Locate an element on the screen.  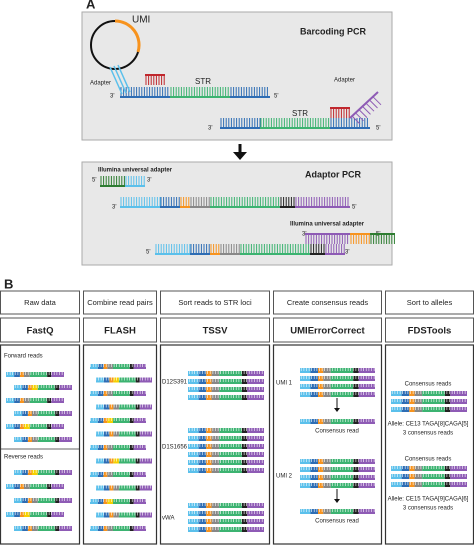
step: Sort reads to STR loci is located at coordinates (215, 302).